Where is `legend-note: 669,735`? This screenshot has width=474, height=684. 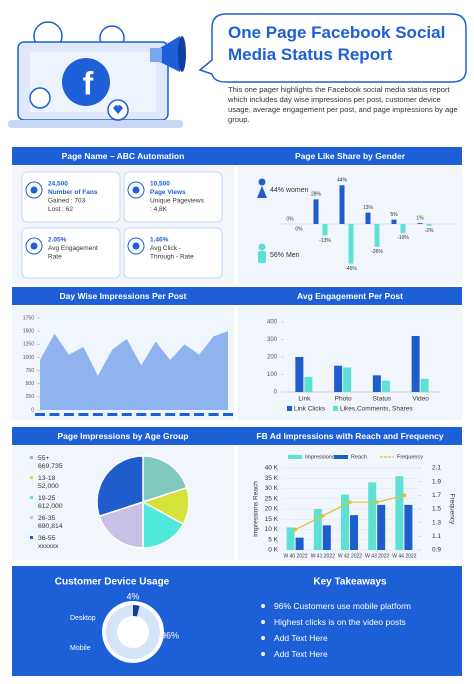
legend-note: 669,735 is located at coordinates (50, 466).